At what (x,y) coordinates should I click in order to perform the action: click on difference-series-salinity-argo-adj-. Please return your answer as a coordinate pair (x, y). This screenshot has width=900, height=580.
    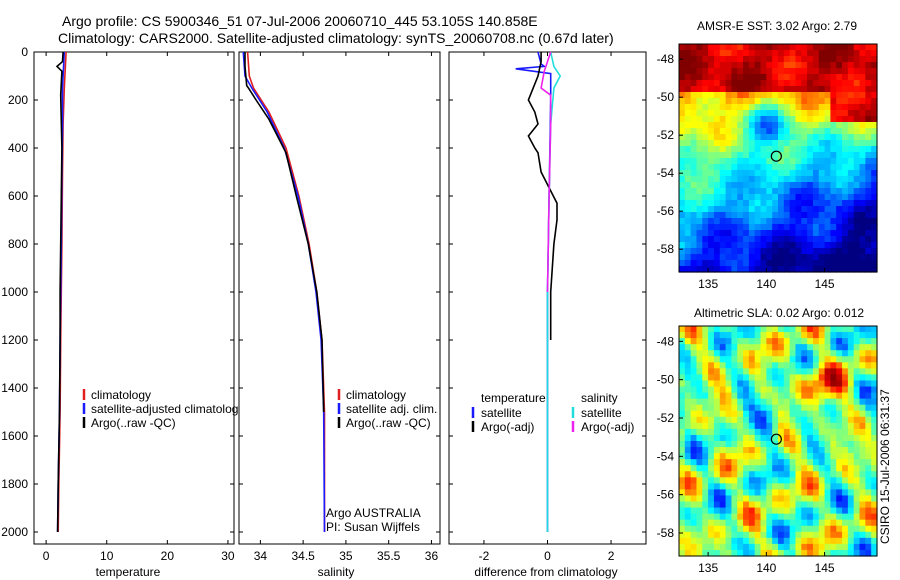
    Looking at the image, I should click on (546, 172).